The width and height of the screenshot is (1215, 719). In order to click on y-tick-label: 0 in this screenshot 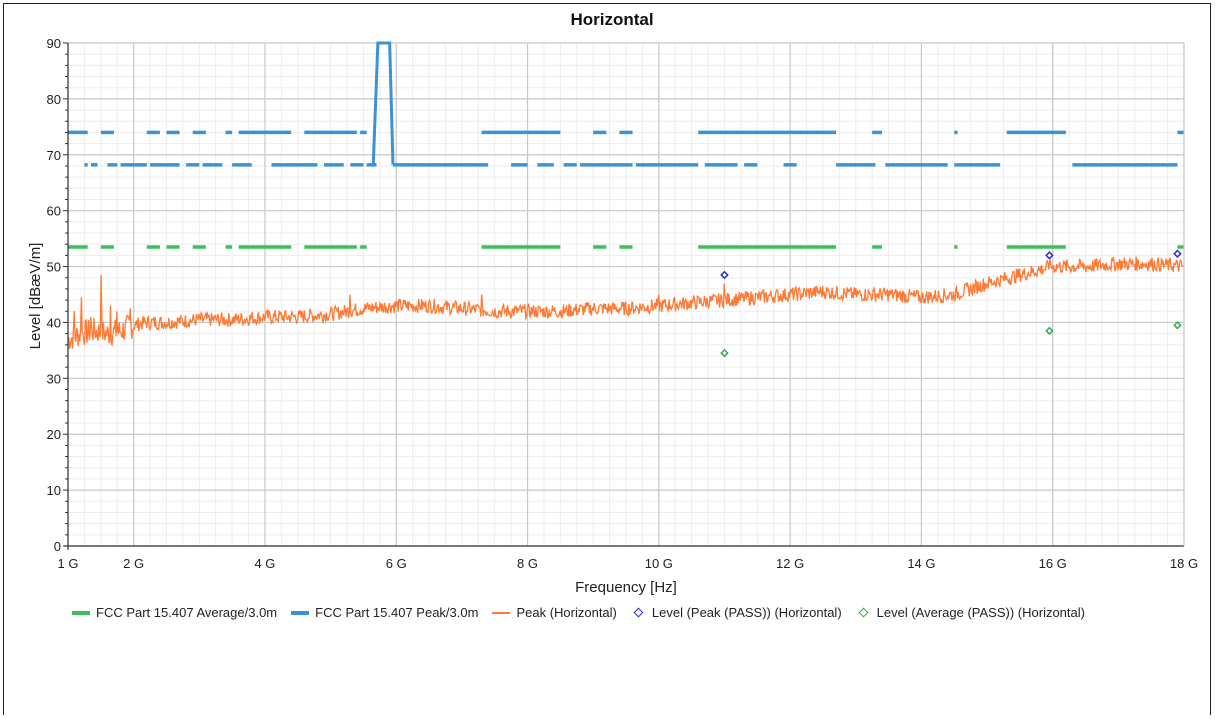, I will do `click(57, 546)`.